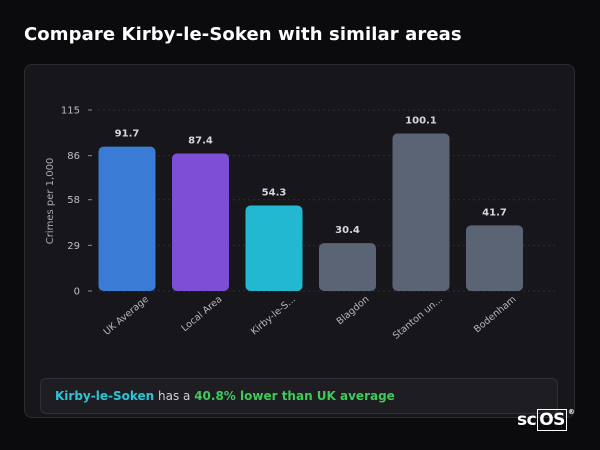  Describe the element at coordinates (571, 412) in the screenshot. I see `brand-logo-mark: ®` at that location.